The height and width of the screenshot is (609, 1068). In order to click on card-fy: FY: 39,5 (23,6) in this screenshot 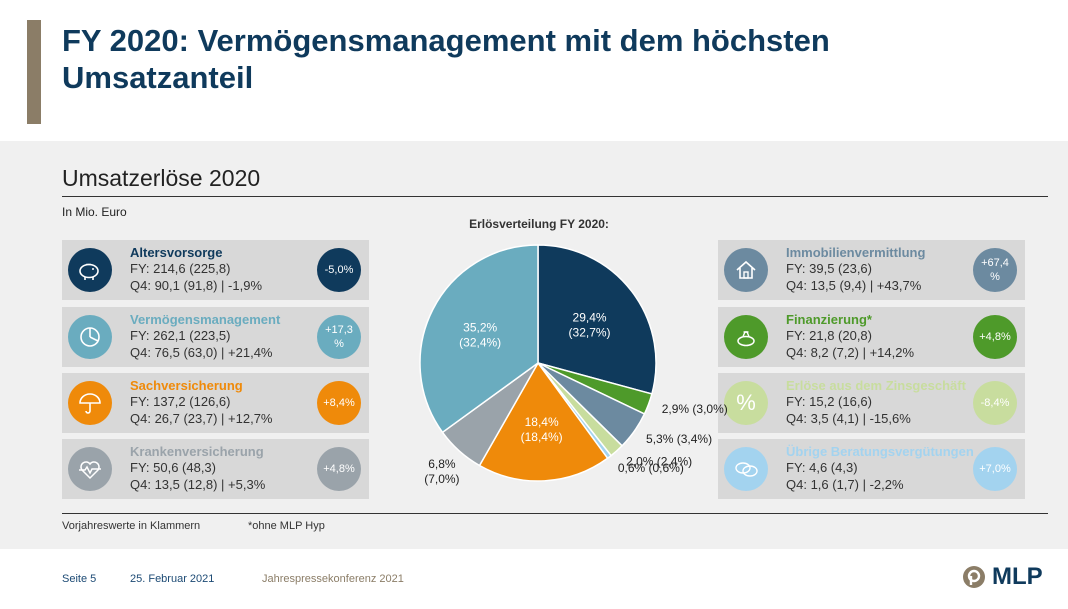, I will do `click(829, 268)`.